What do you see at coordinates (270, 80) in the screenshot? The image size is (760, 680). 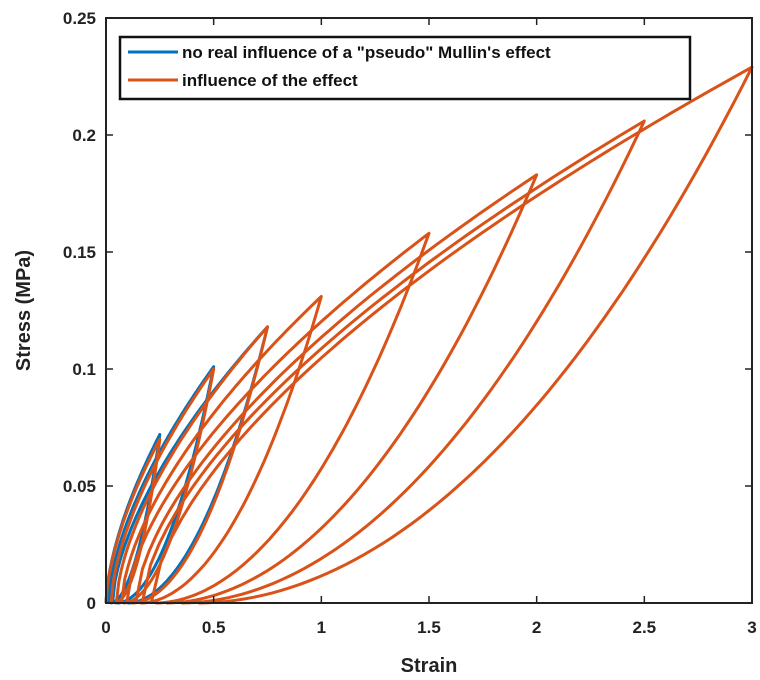 I see `legend-label-orange: influence of the effect` at bounding box center [270, 80].